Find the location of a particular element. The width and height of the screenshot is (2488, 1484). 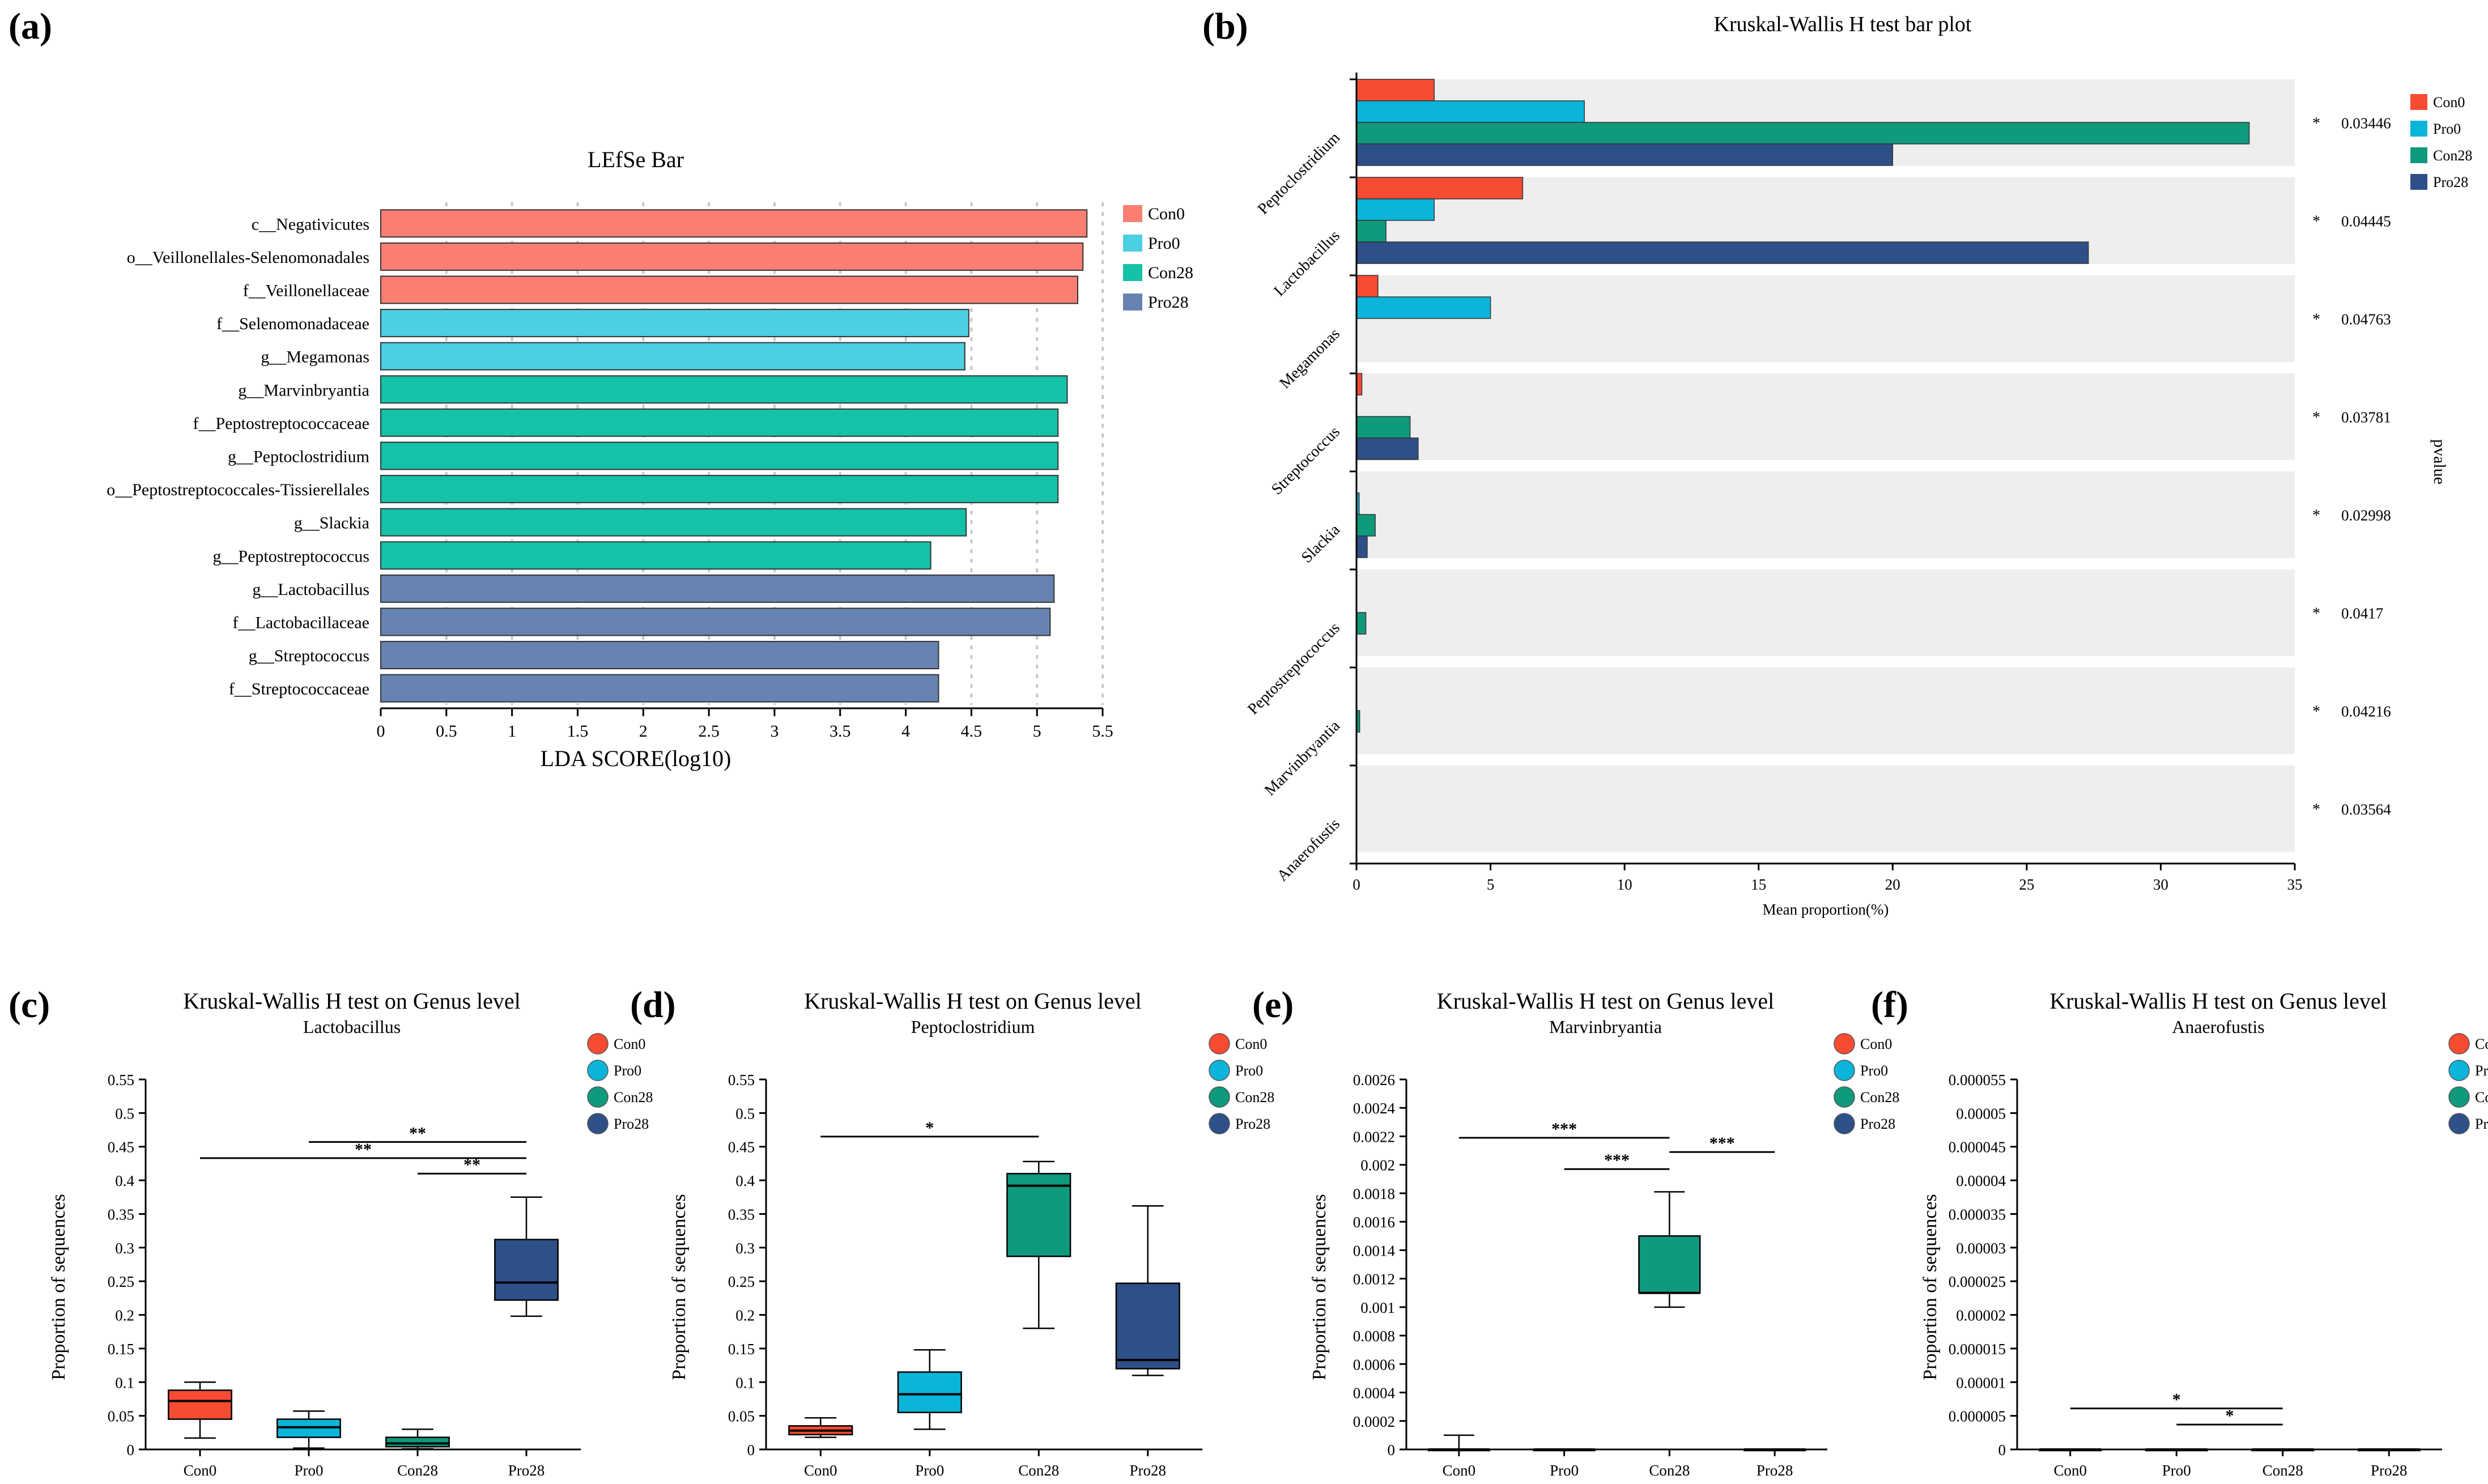

y-tick-label: 0.00005 is located at coordinates (1981, 1113).